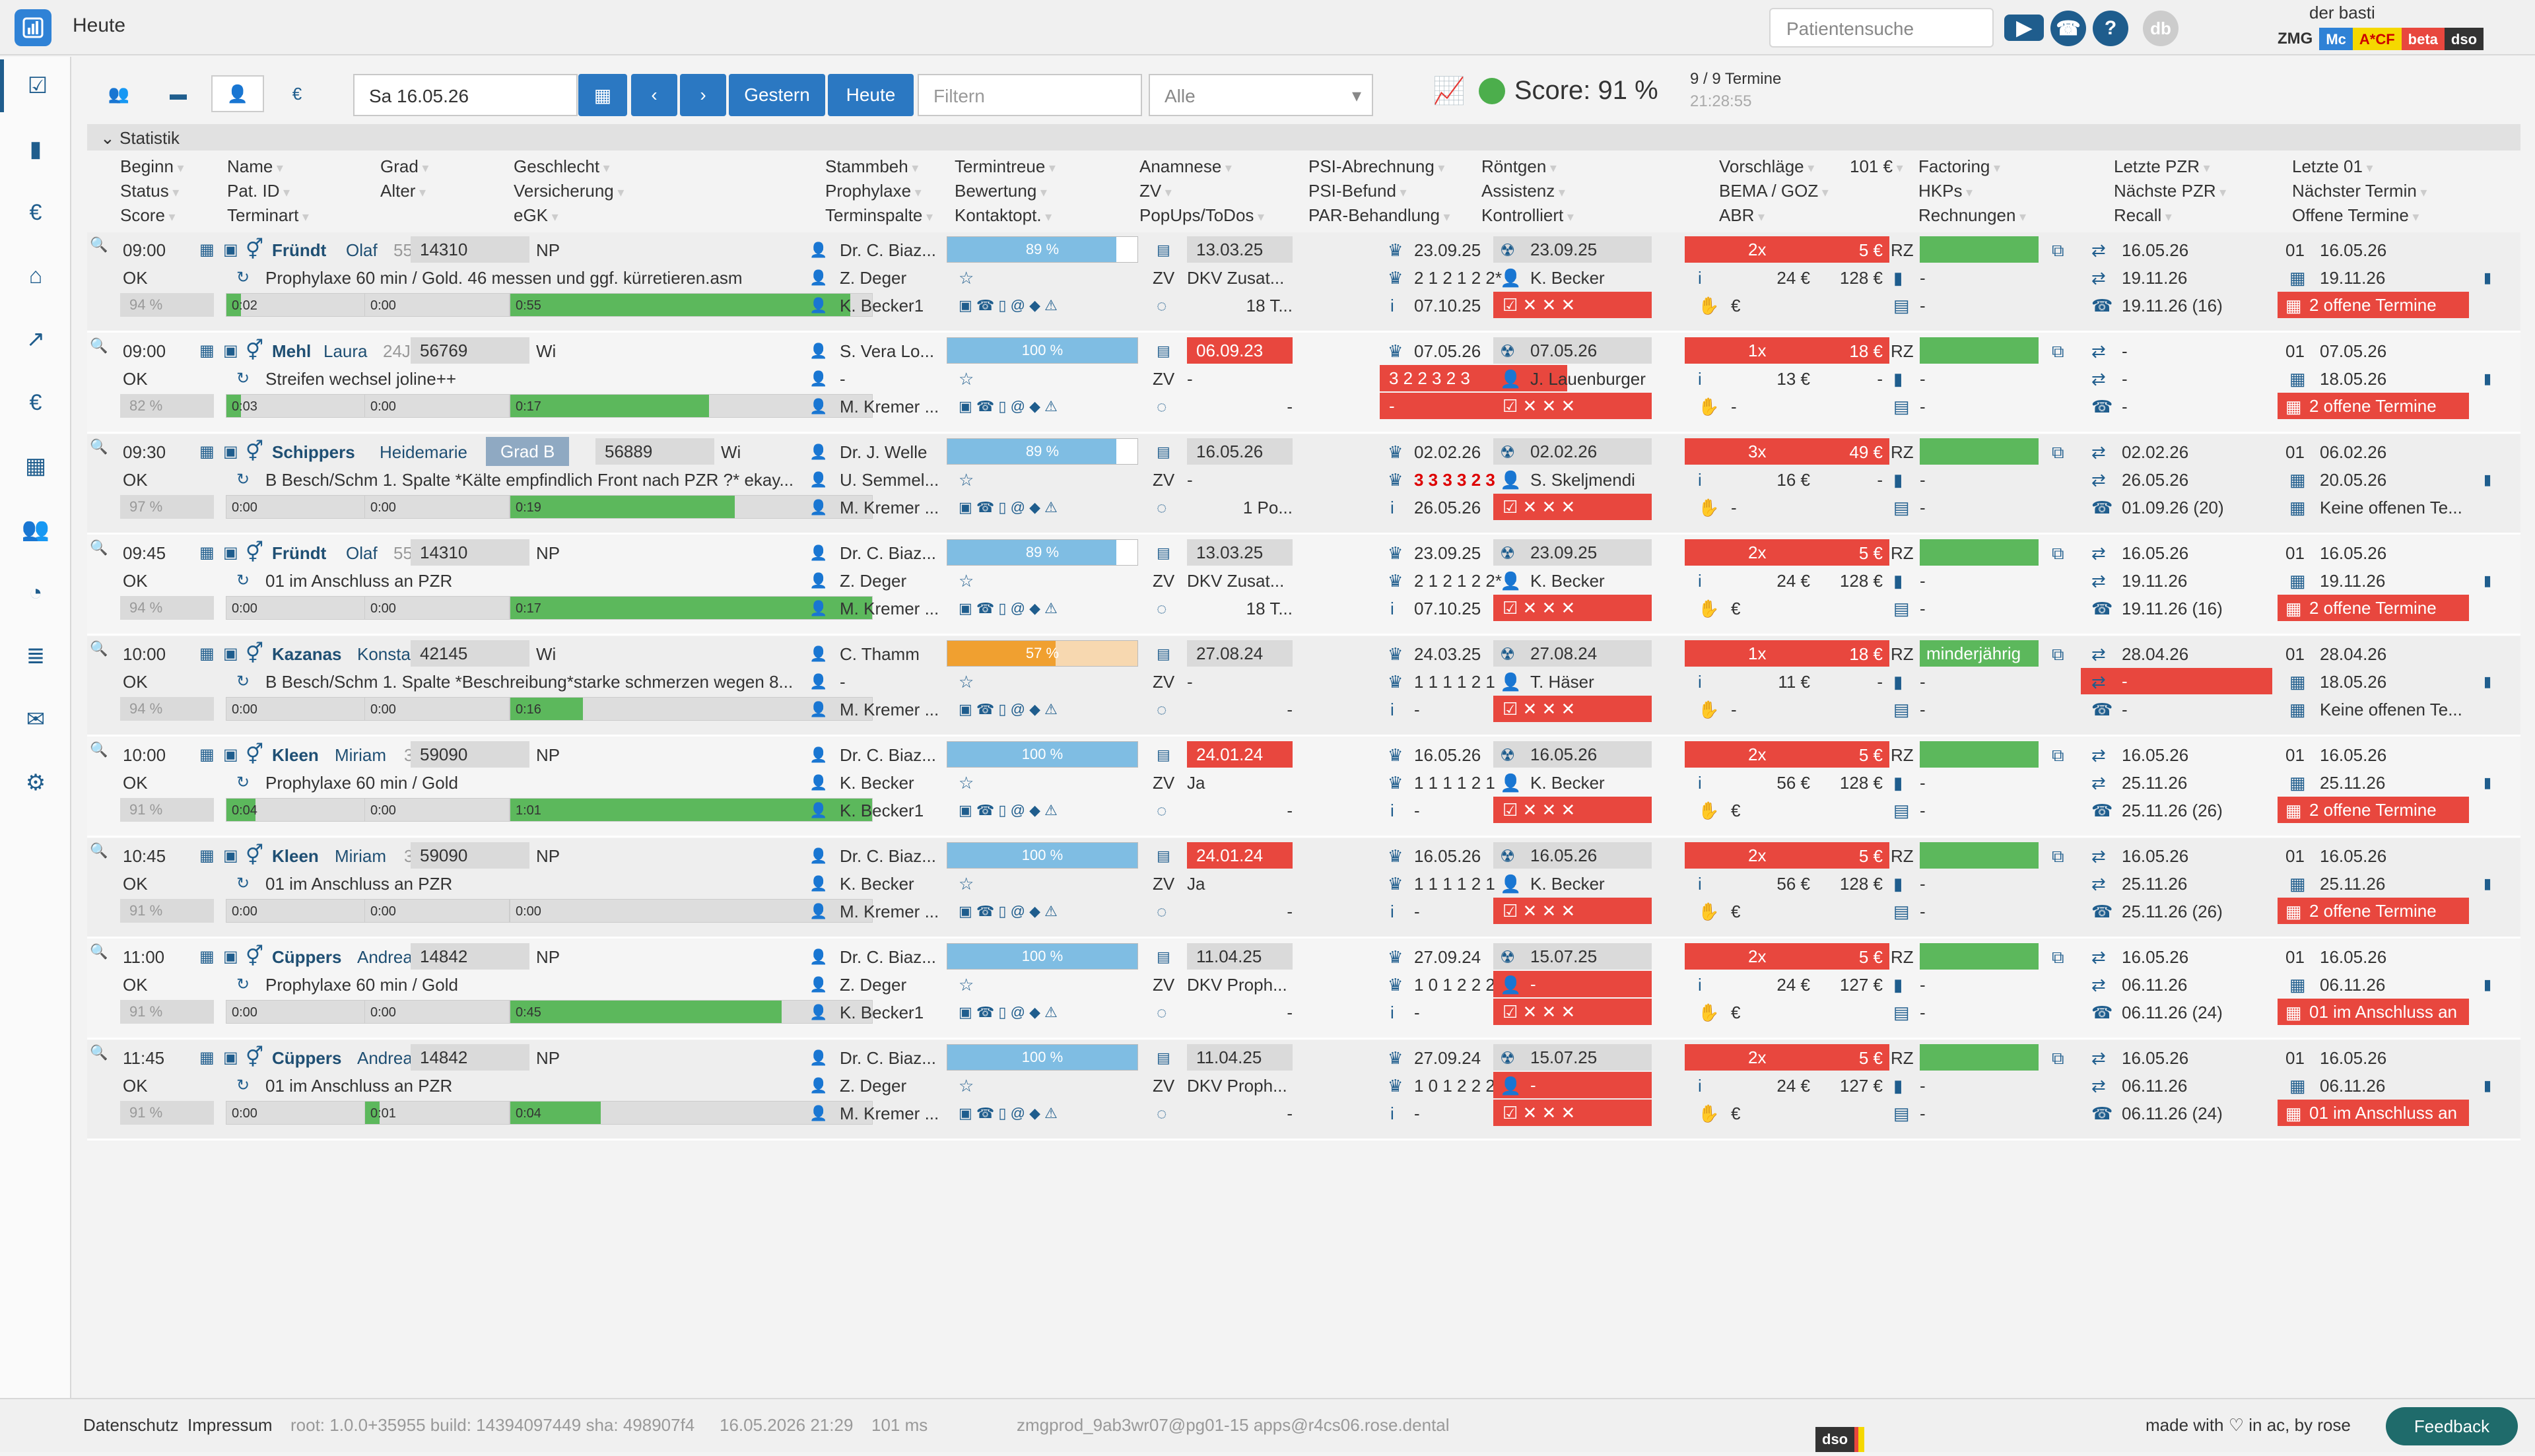  I want to click on sidebar-item-finance: €, so click(35, 402).